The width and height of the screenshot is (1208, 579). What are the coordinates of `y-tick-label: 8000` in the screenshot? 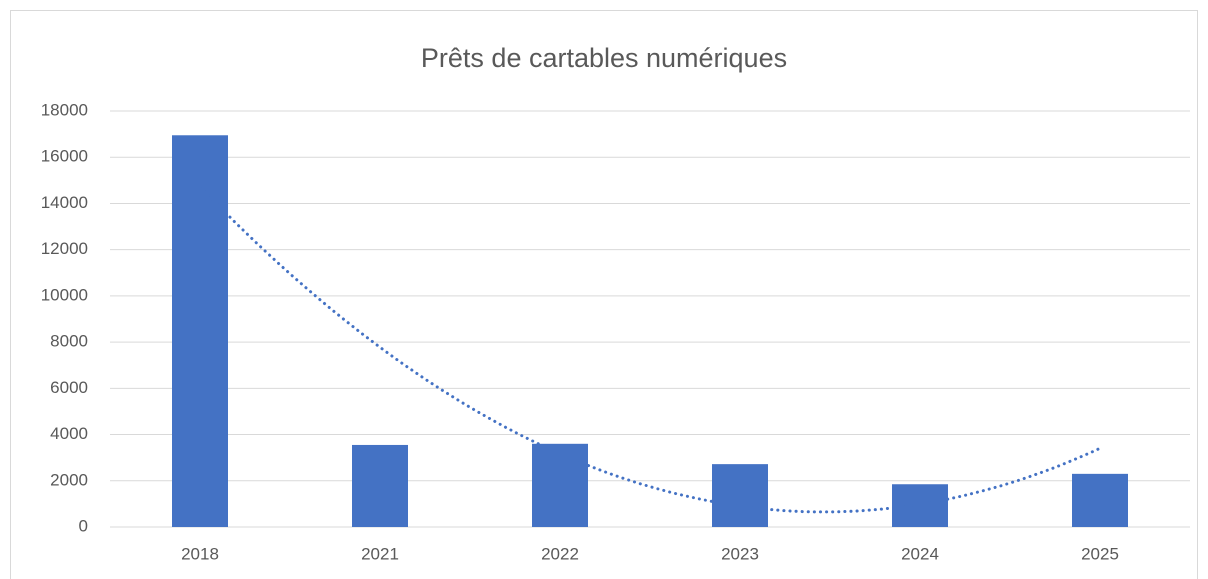 It's located at (69, 341).